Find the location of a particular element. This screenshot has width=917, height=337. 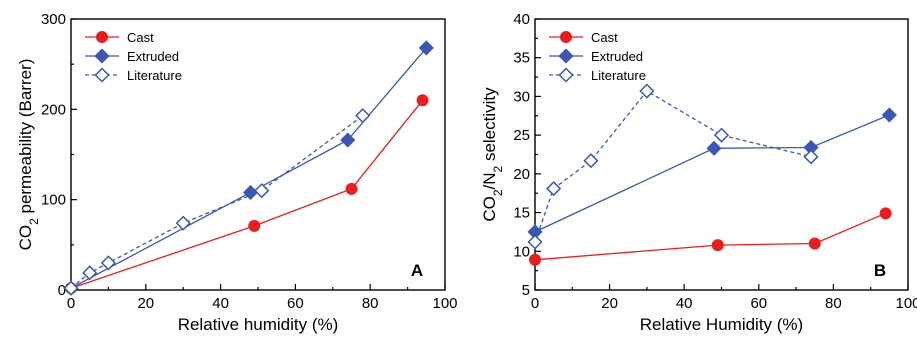

panel-b-legend-marker-extruded is located at coordinates (566, 56).